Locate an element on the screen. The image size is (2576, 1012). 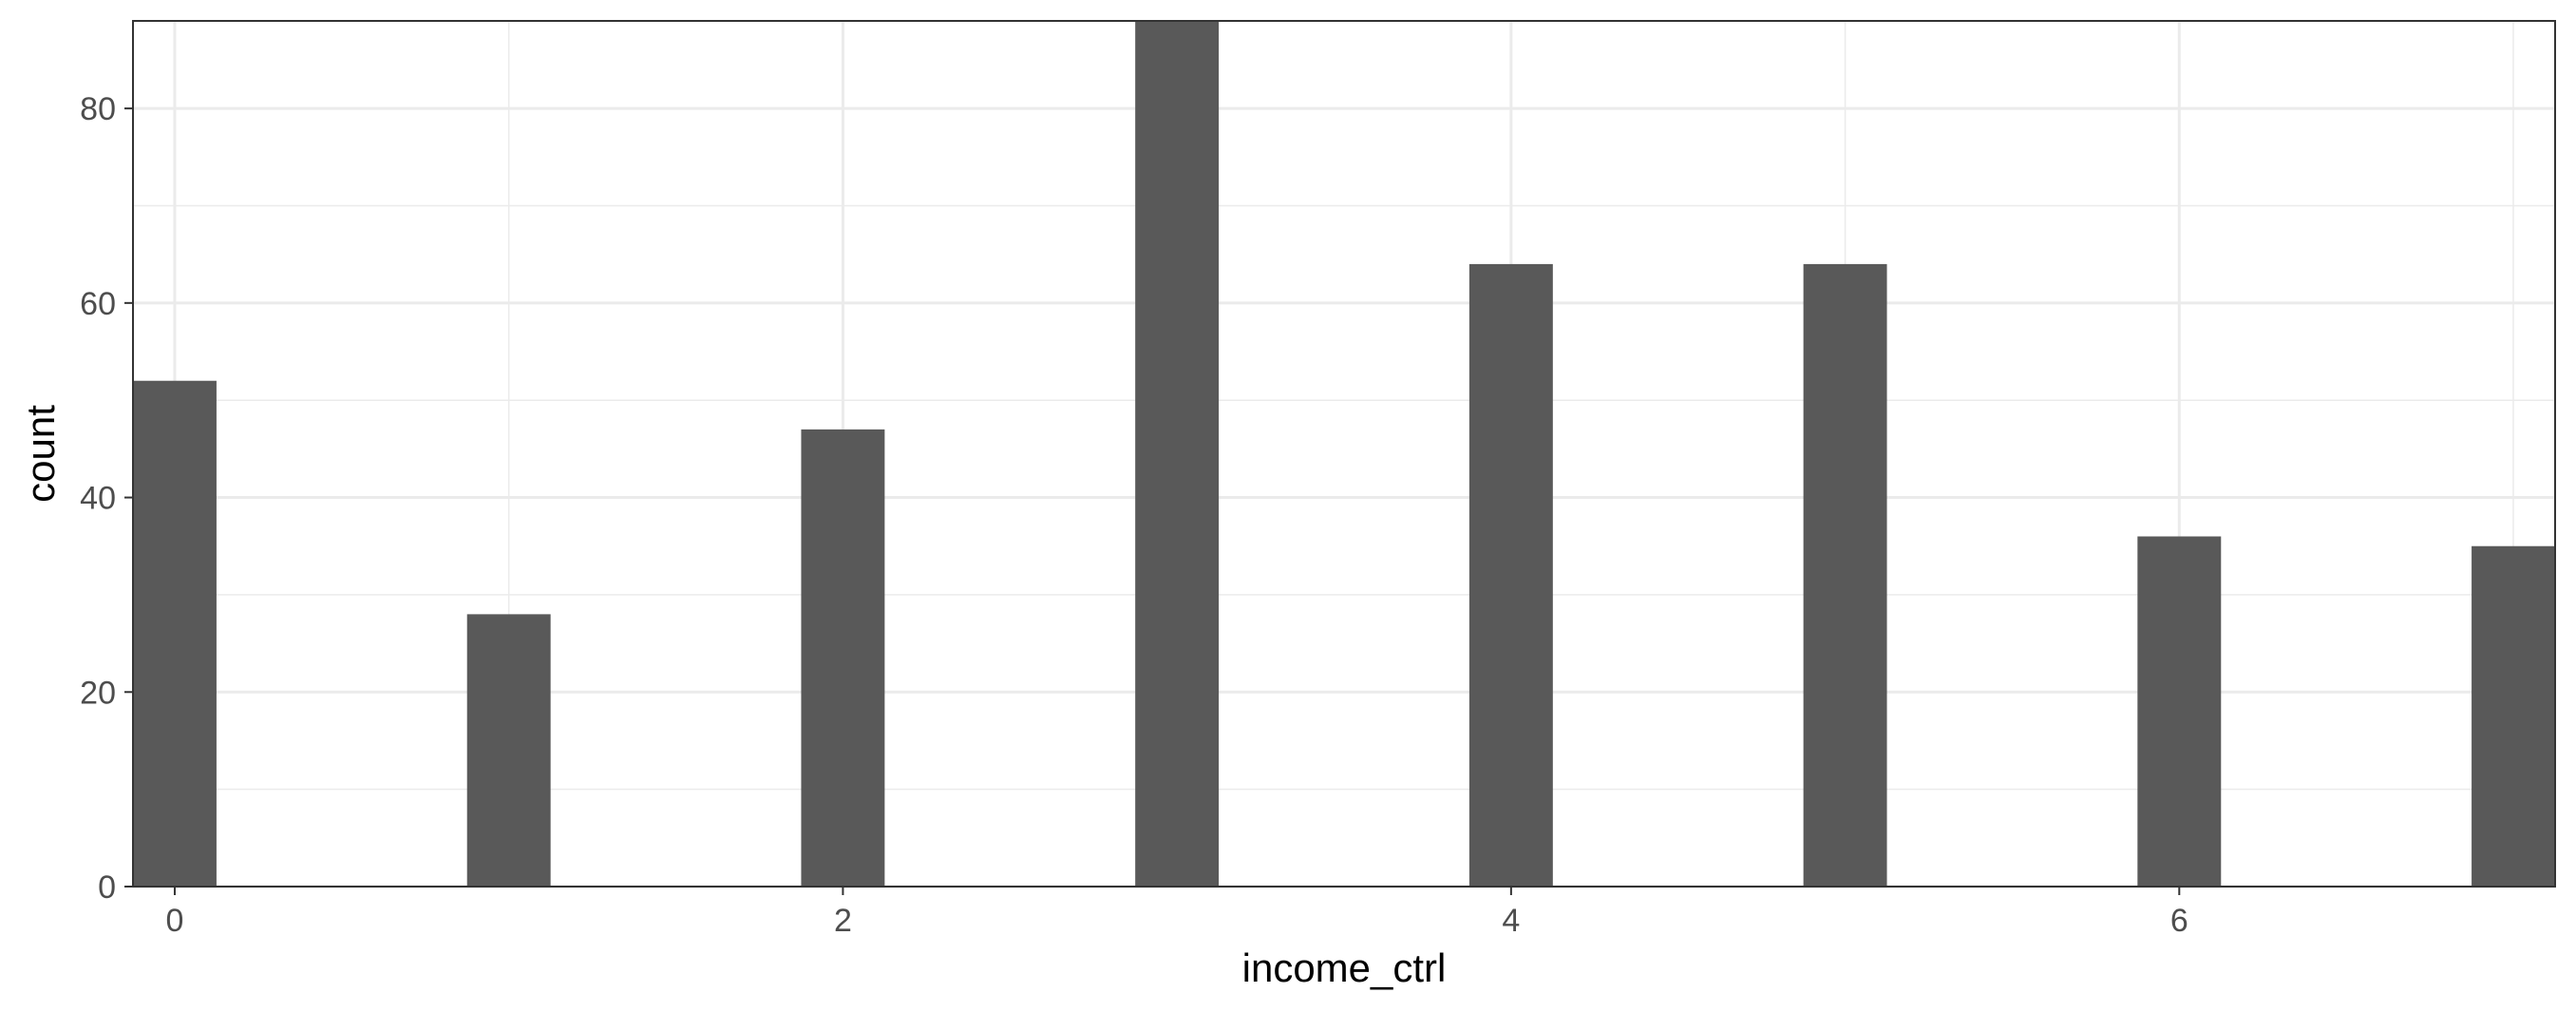
y-tick-label: 0 is located at coordinates (107, 887).